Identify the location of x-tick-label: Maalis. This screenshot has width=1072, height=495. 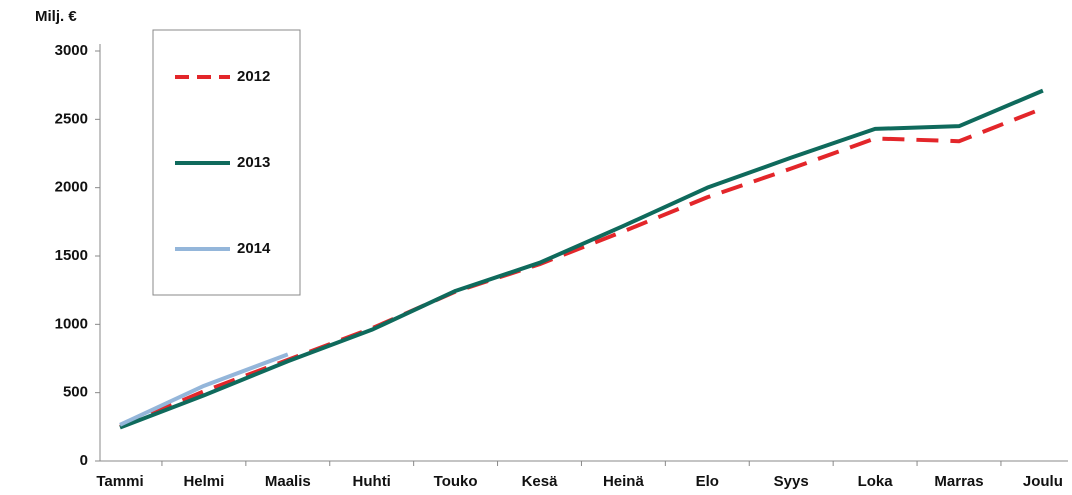
(288, 481).